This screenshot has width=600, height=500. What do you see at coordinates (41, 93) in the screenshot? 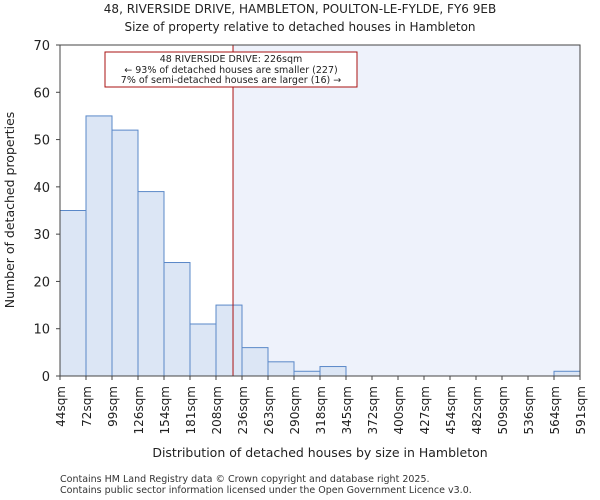
I see `y-tick-label: 60` at bounding box center [41, 93].